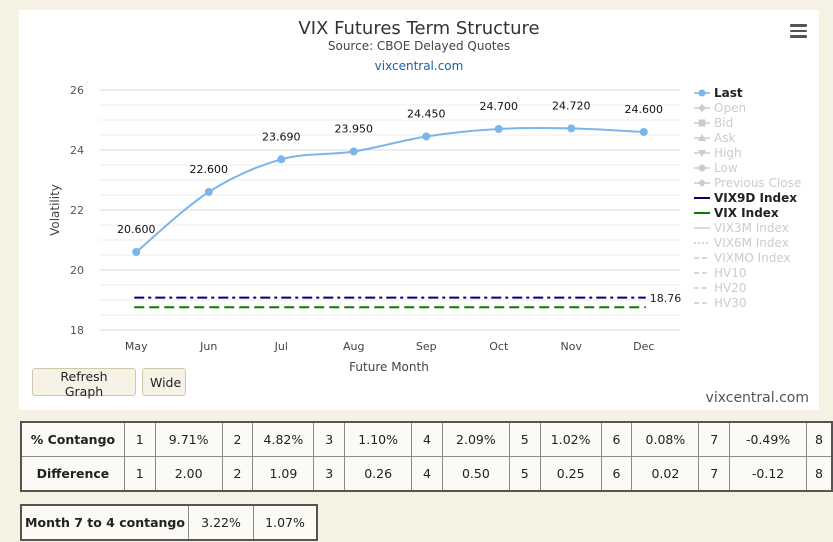 The image size is (833, 542). Describe the element at coordinates (188, 474) in the screenshot. I see `value-cell: 2.00` at that location.